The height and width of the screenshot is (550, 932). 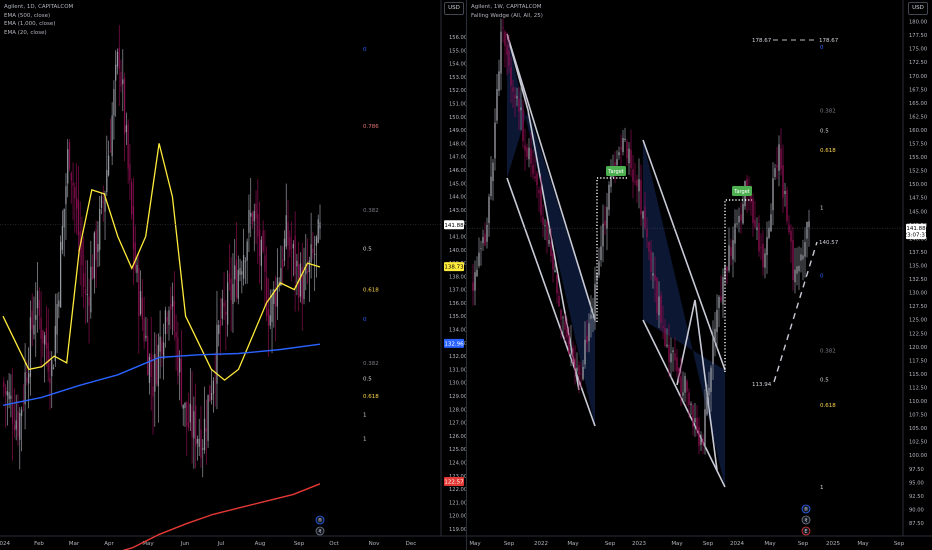 I want to click on wedge-1-upper-line, so click(x=551, y=177).